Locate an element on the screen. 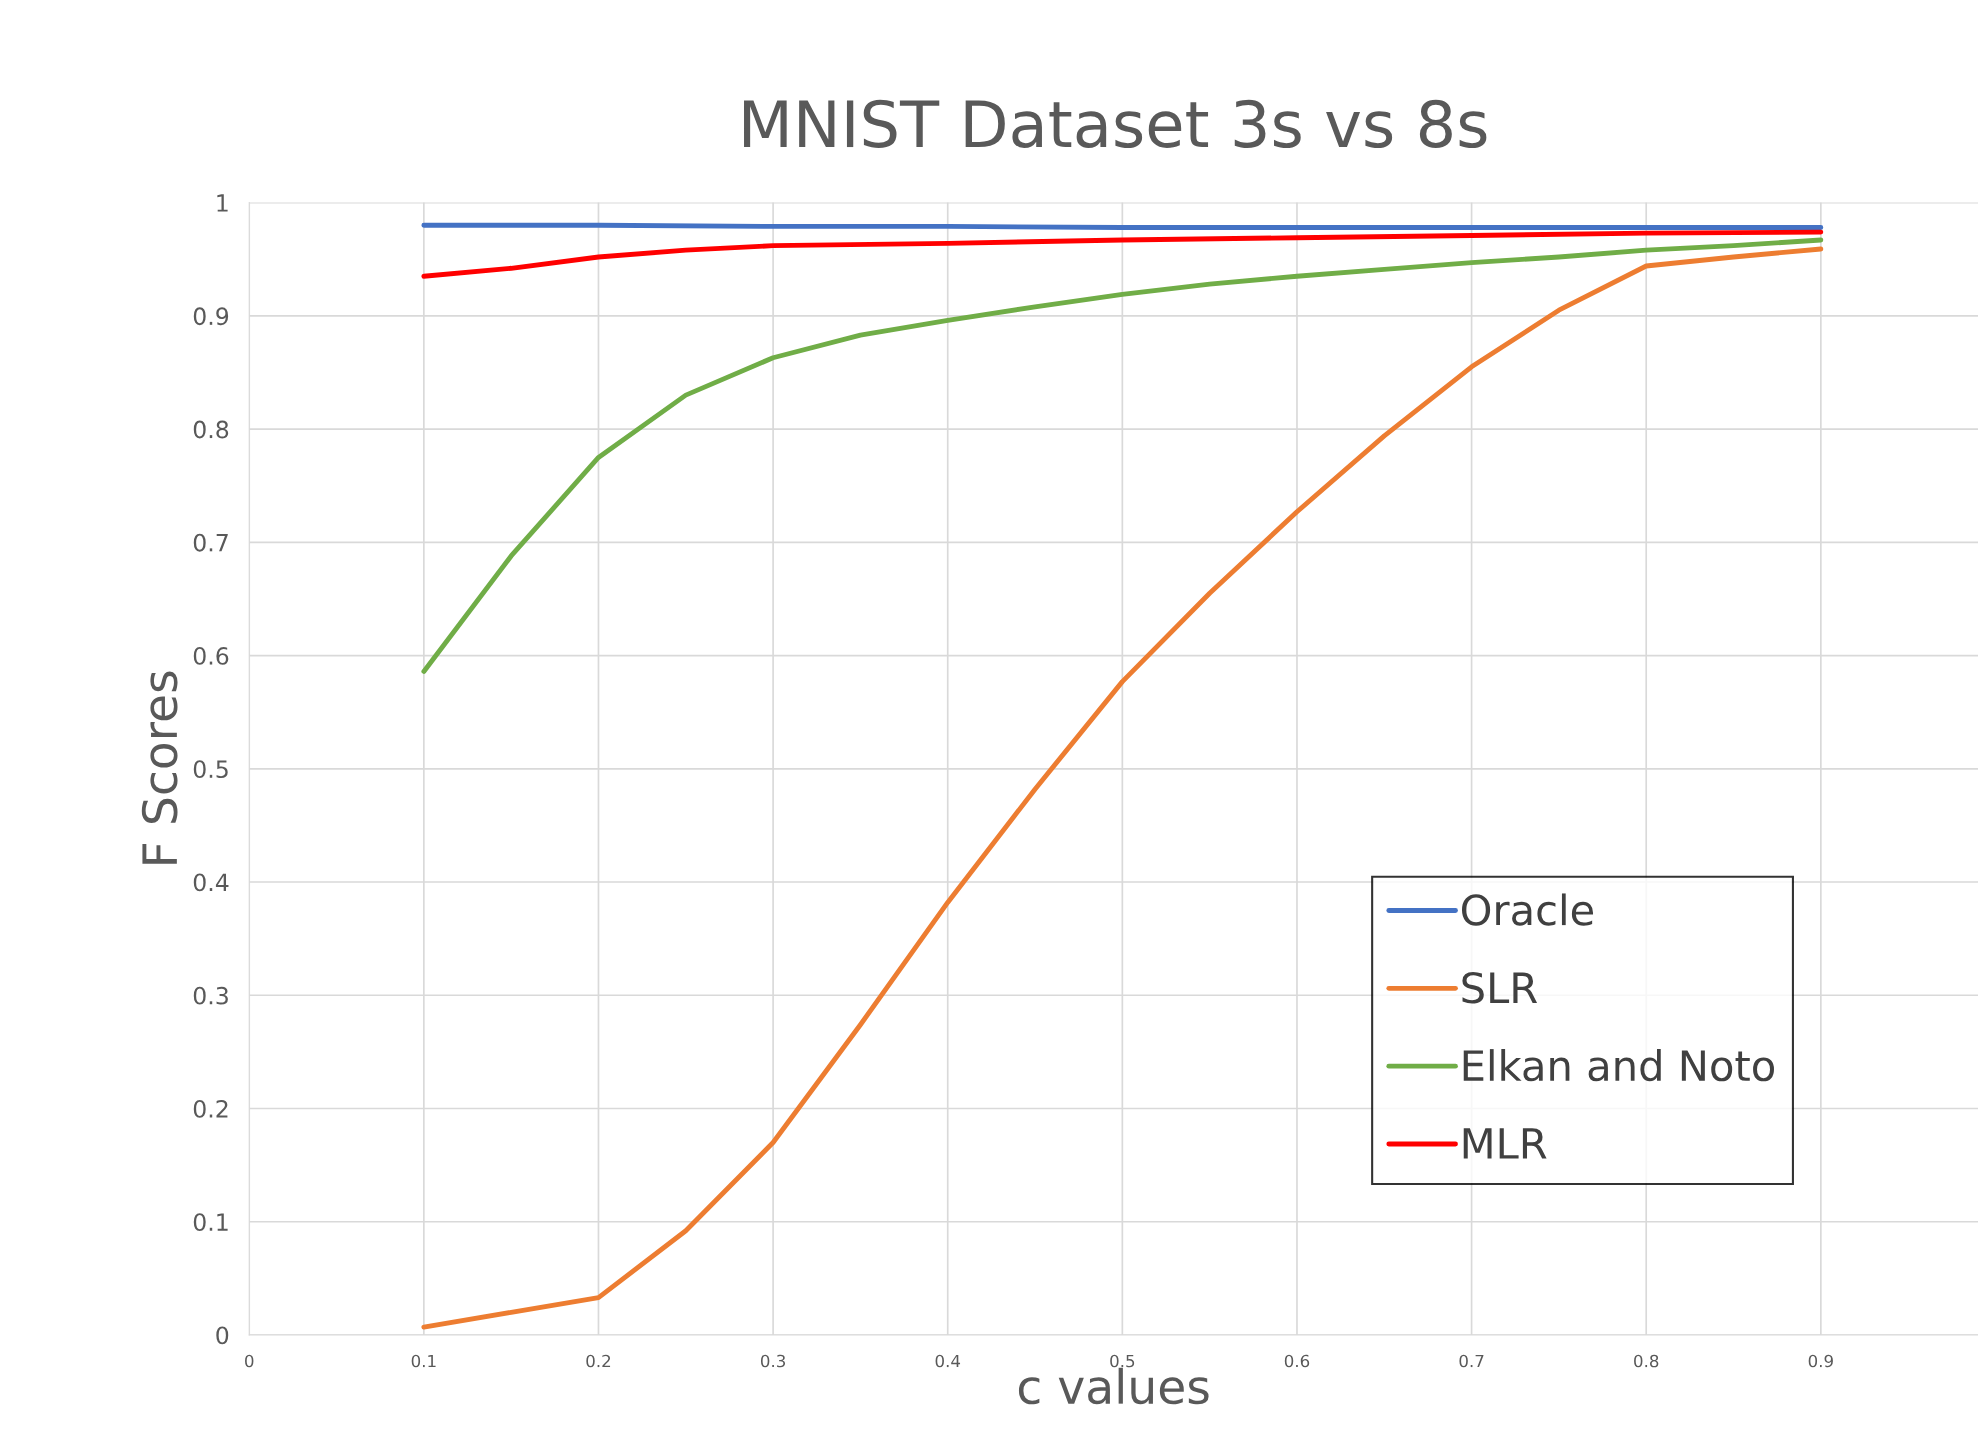 The width and height of the screenshot is (1978, 1437). y-tick-label: 0.8 is located at coordinates (211, 429).